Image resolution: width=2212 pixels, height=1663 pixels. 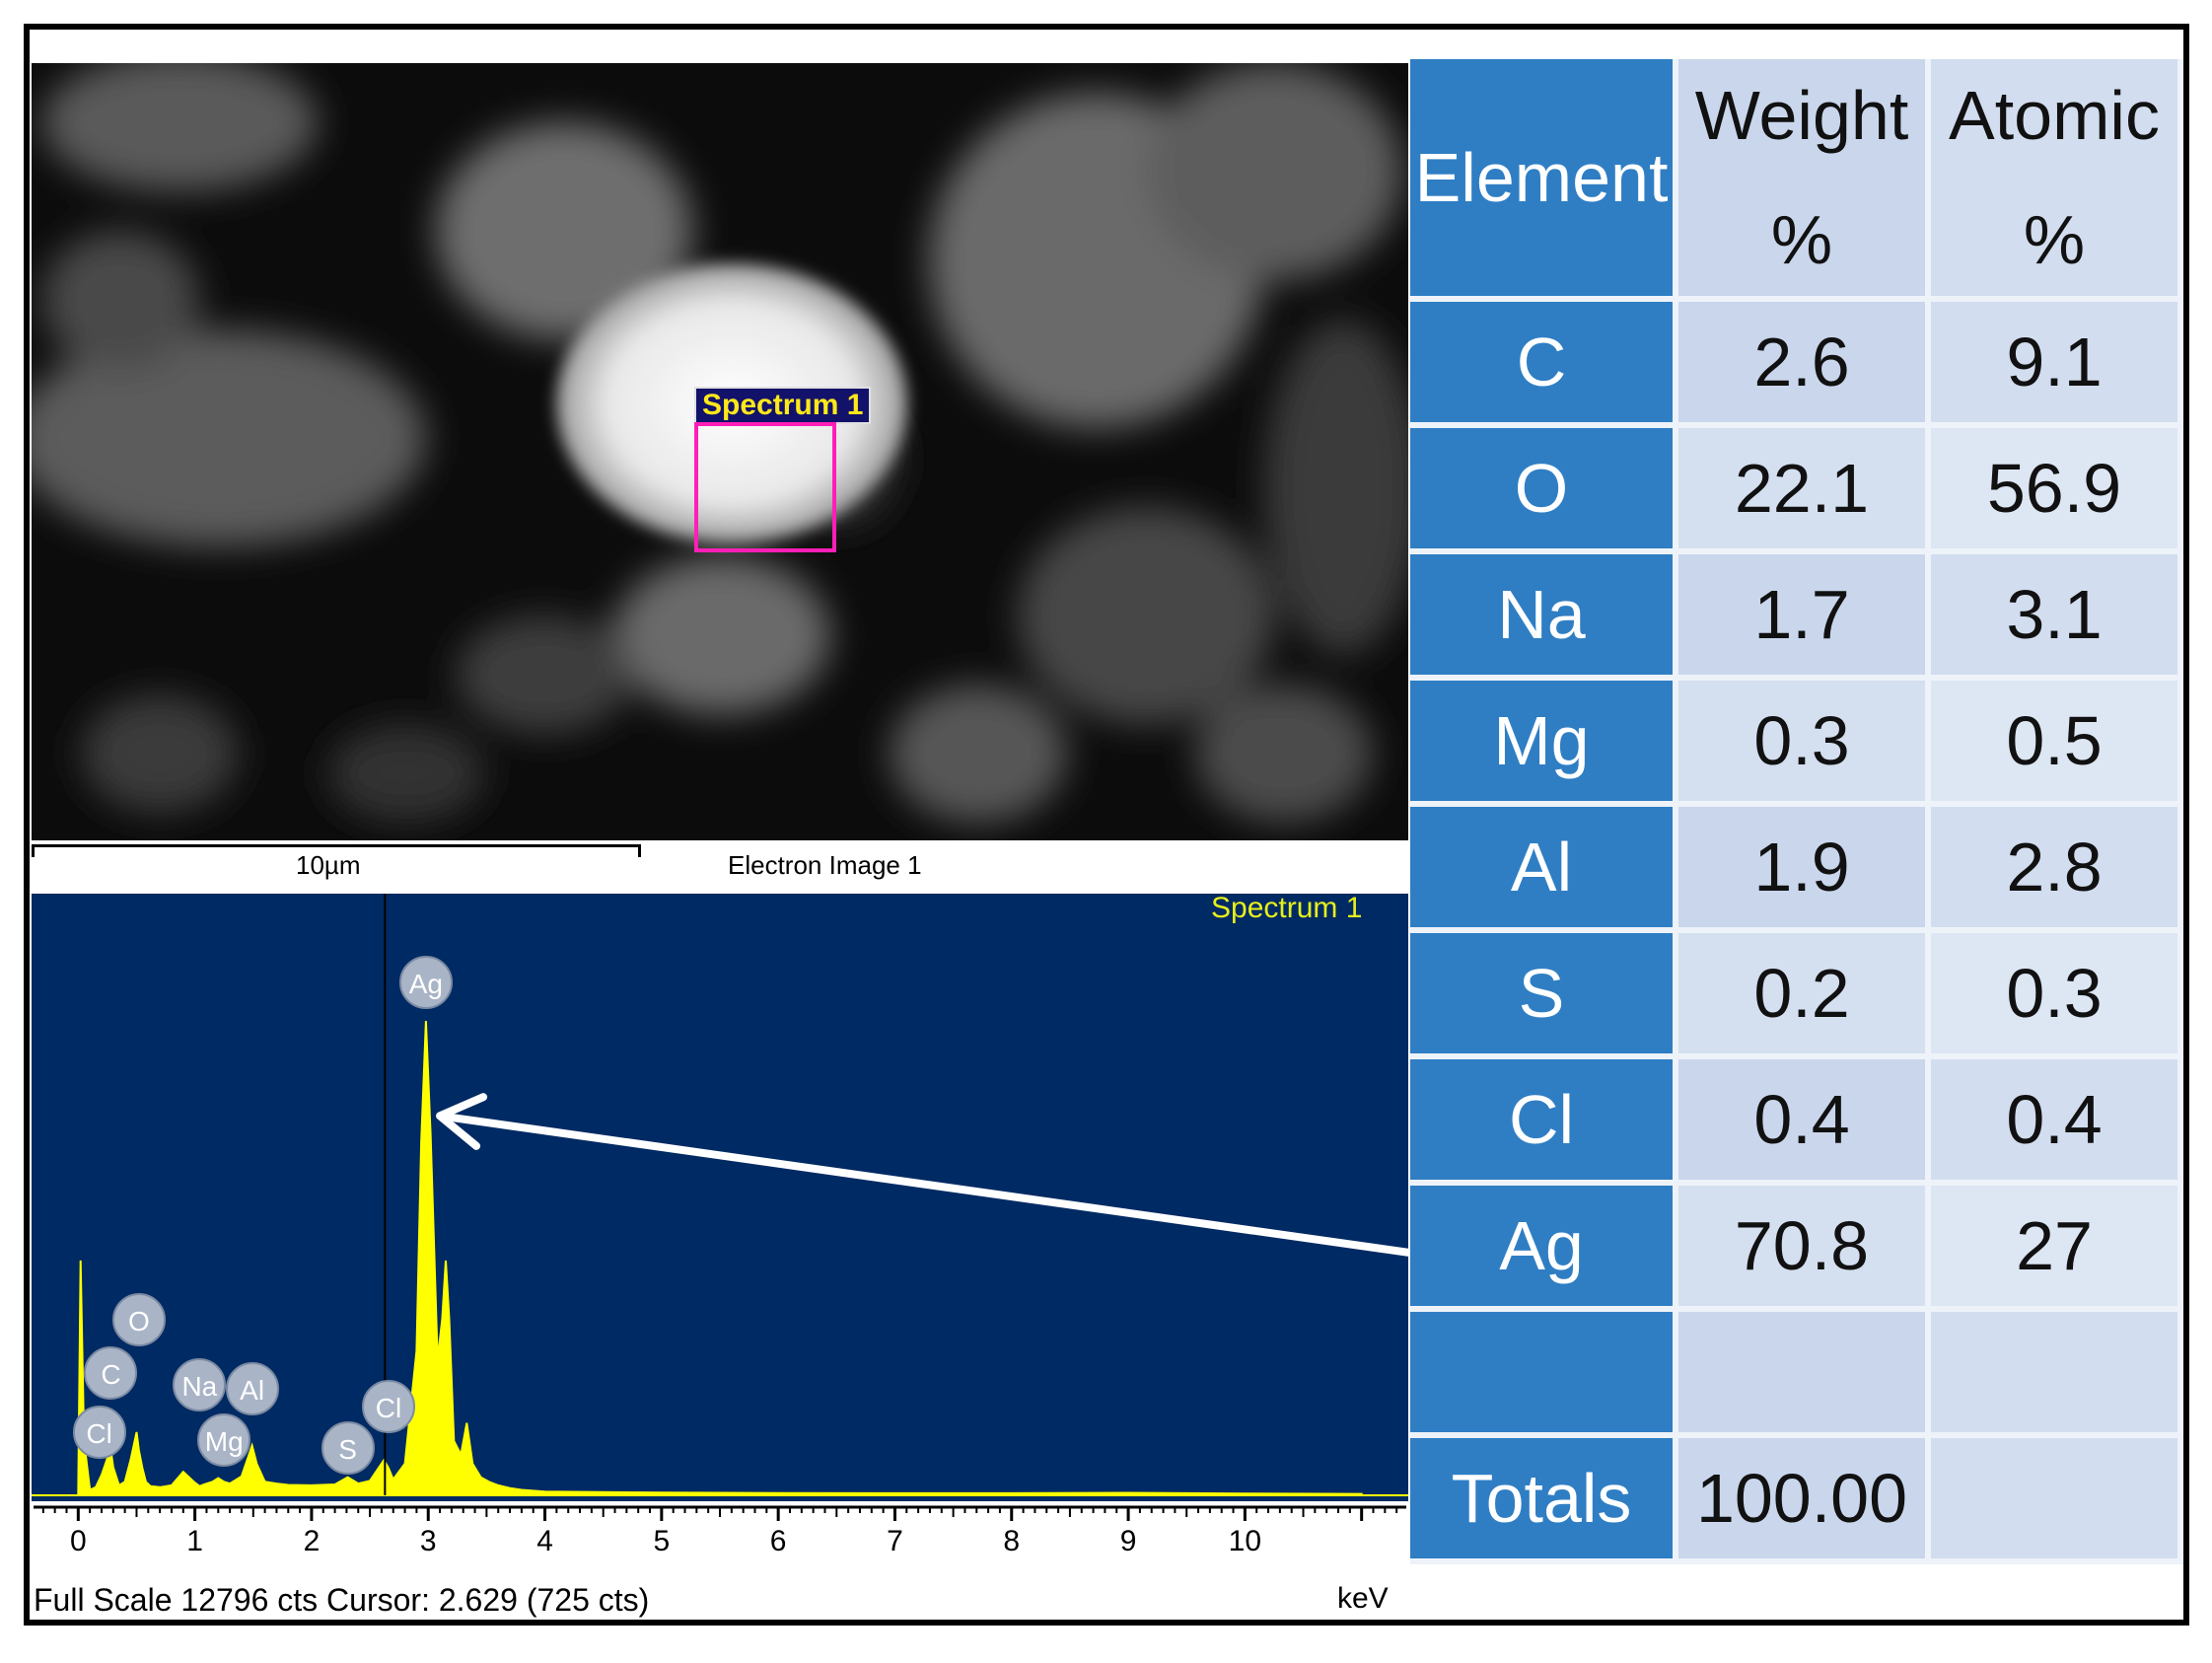 What do you see at coordinates (425, 982) in the screenshot?
I see `peak-label-badge: Ag` at bounding box center [425, 982].